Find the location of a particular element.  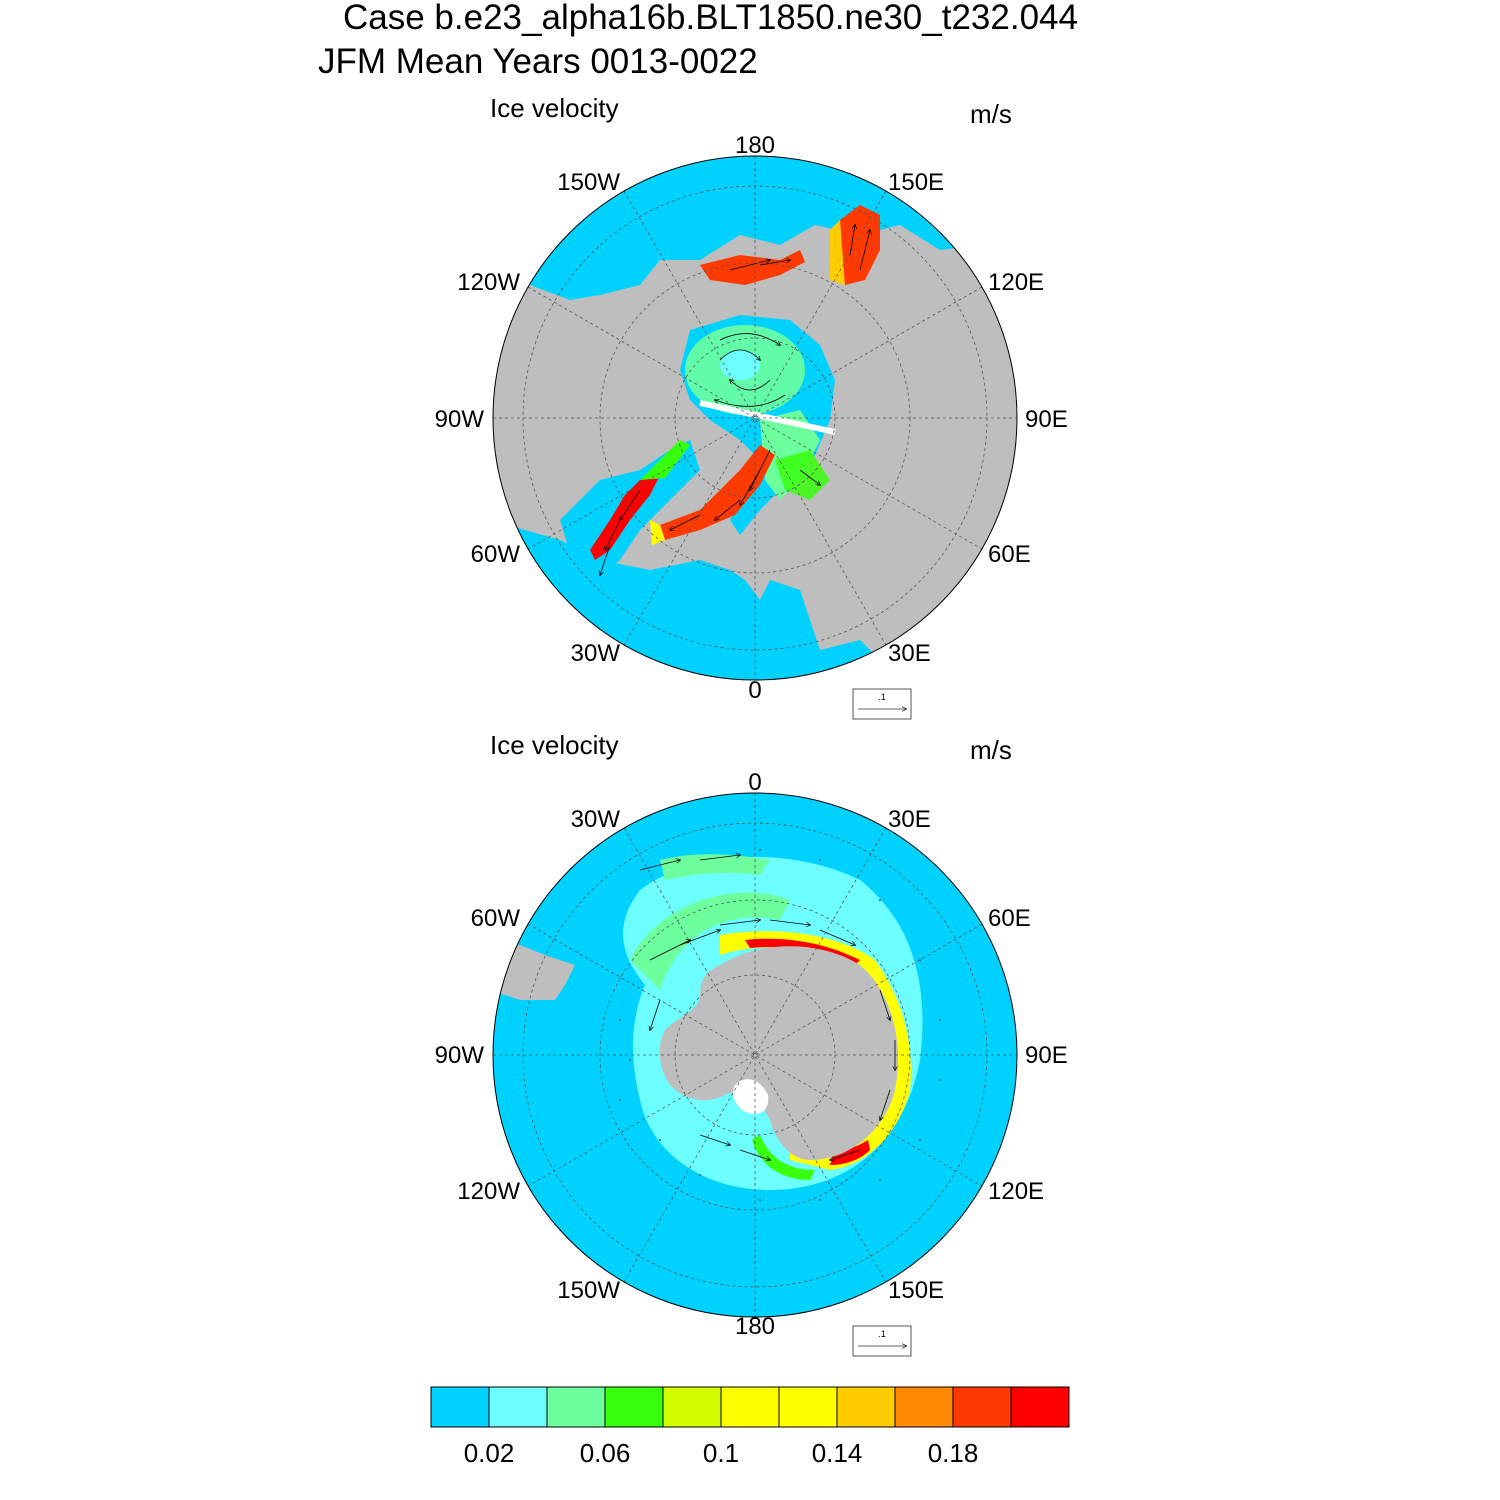

south-lon-label: 90W is located at coordinates (460, 1055).